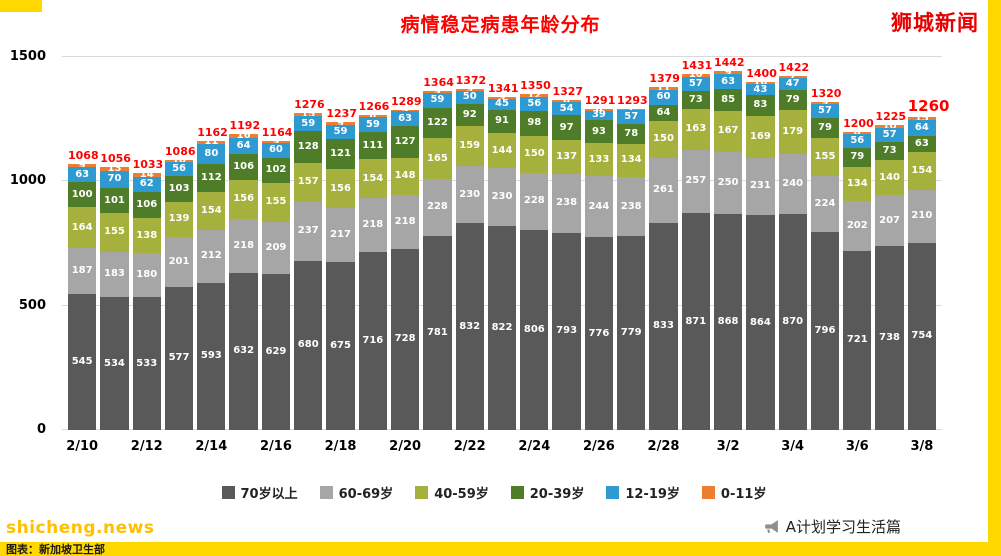 The width and height of the screenshot is (1001, 556). Describe the element at coordinates (259, 492) in the screenshot. I see `legend-item: 70岁以上` at that location.